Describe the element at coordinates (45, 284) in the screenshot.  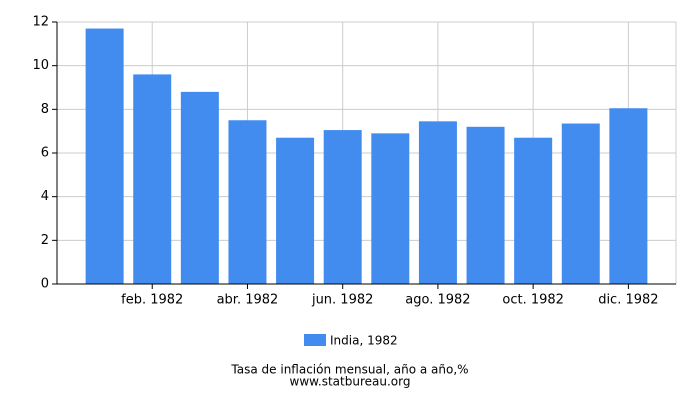
I see `y-tick-label: 0` at that location.